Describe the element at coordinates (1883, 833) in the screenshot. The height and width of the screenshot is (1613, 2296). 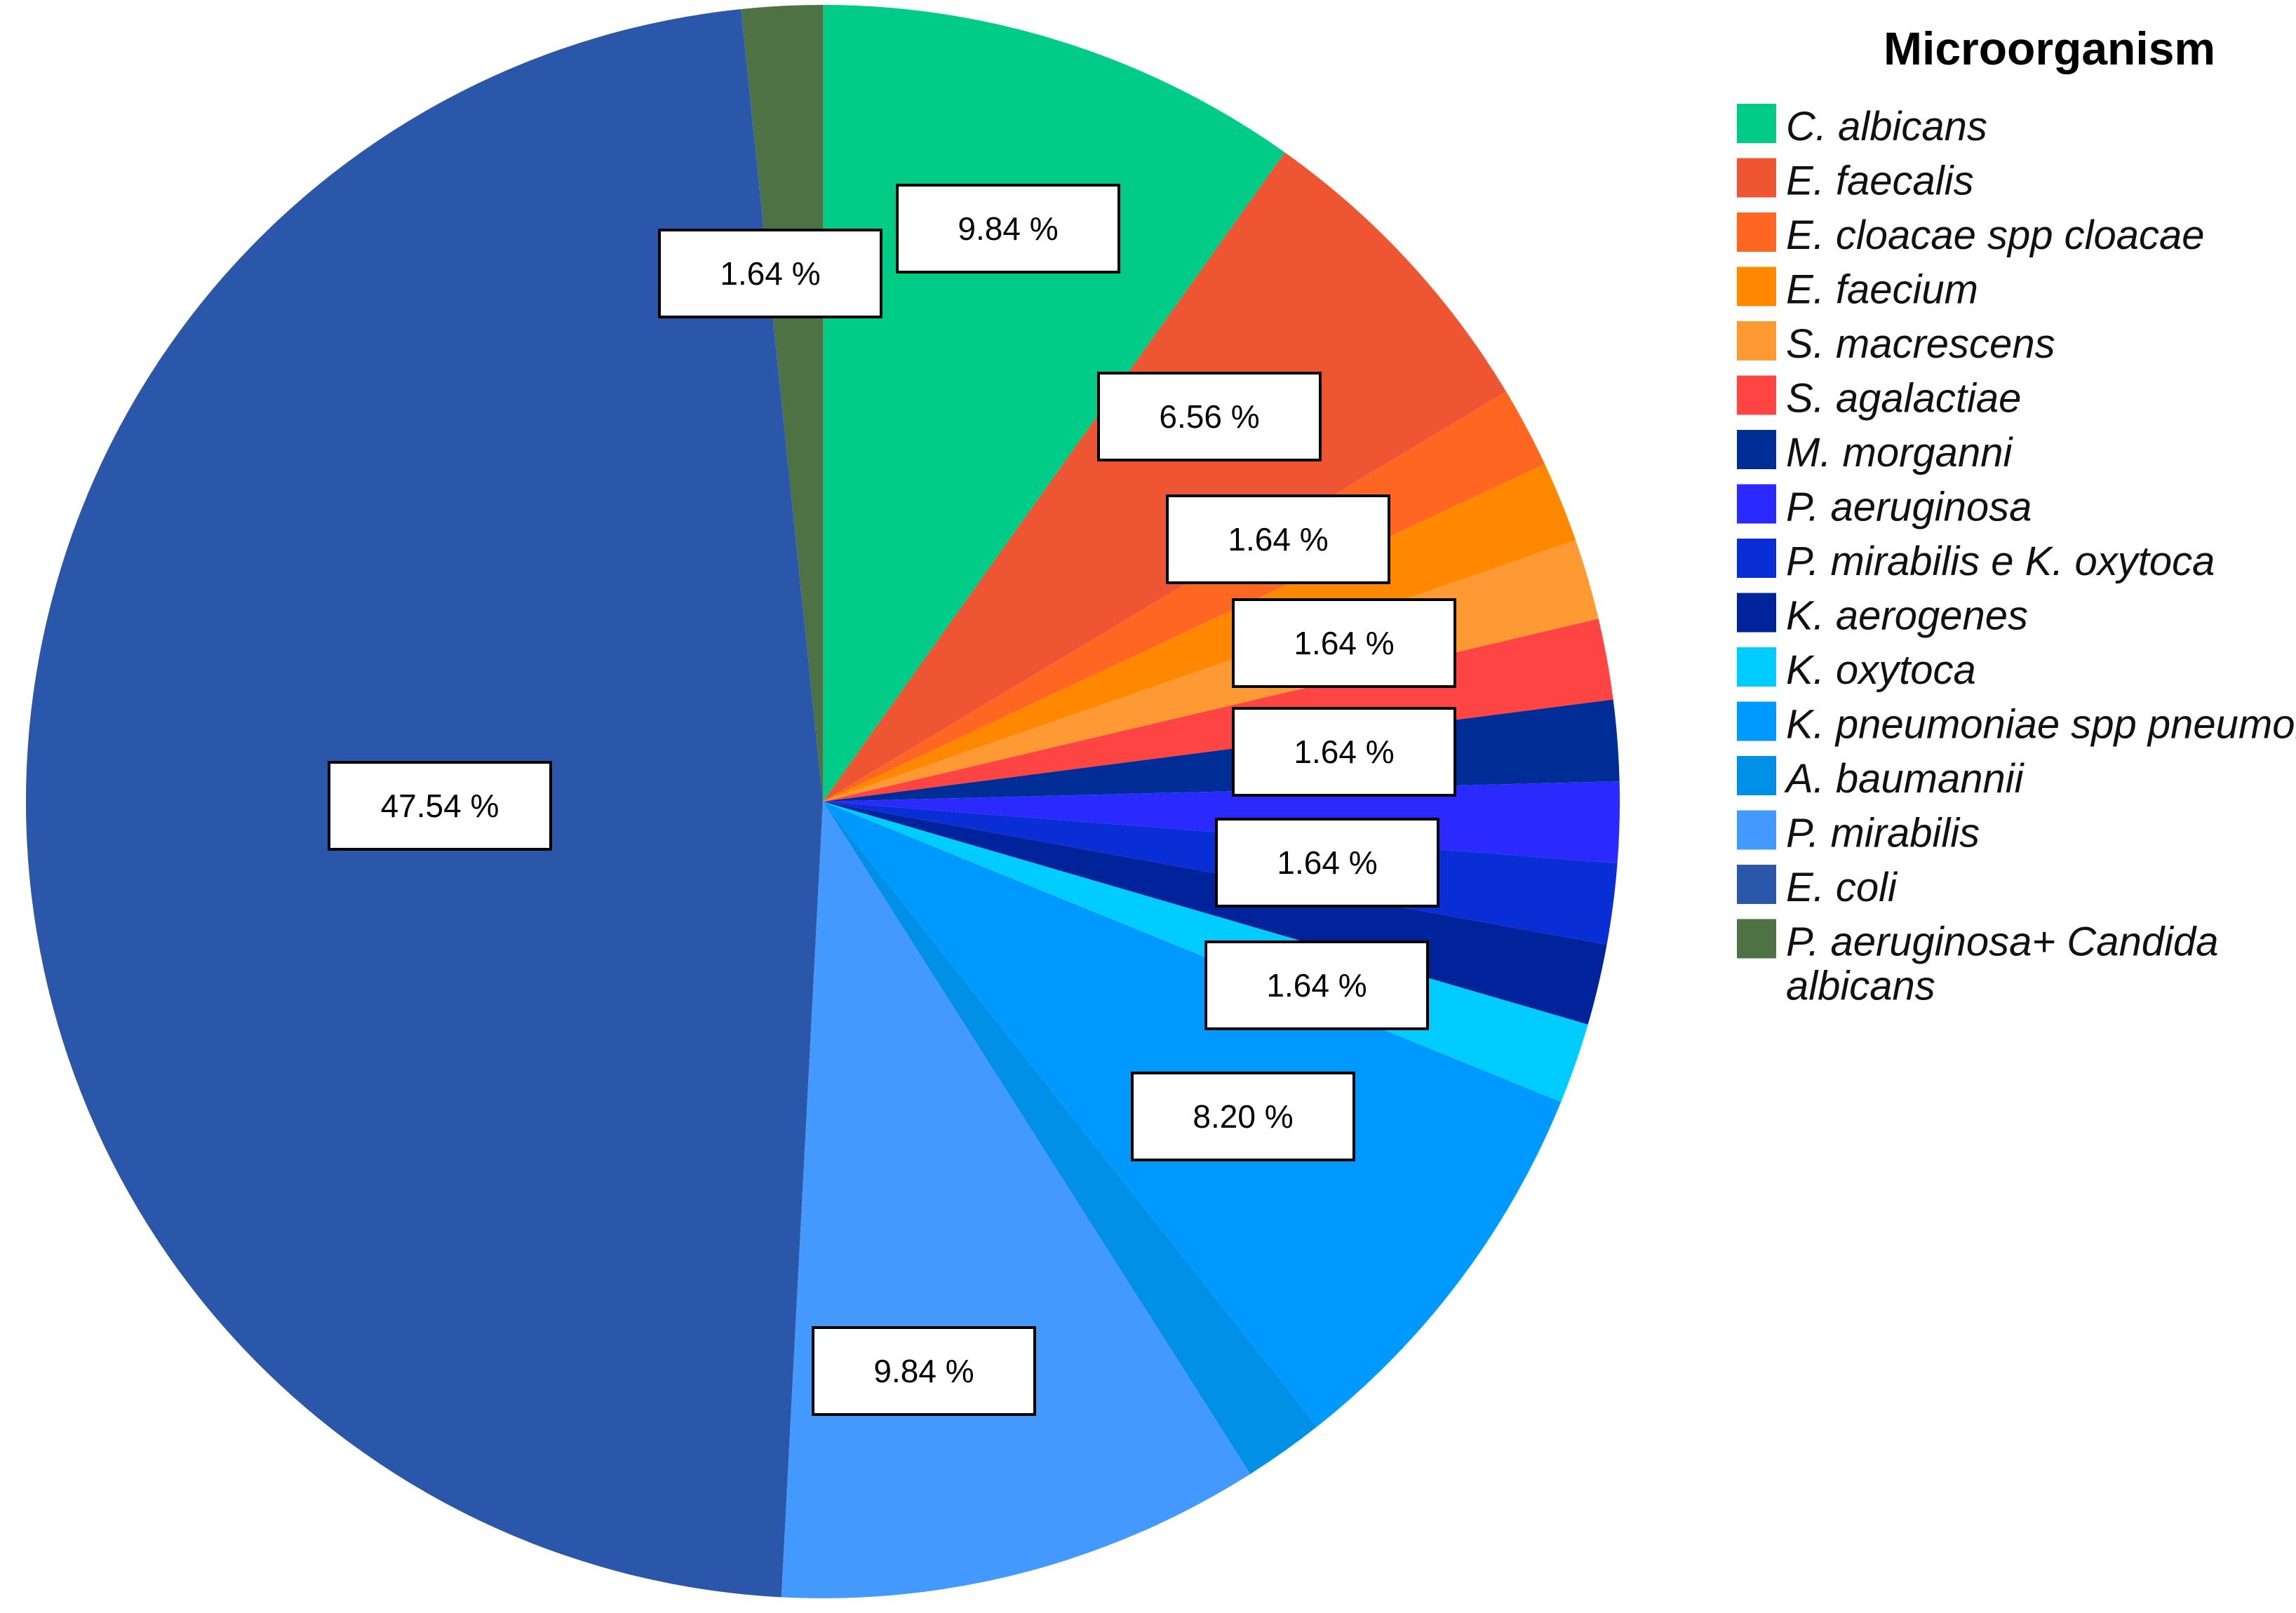
I see `legend-label: P. mirabilis` at that location.